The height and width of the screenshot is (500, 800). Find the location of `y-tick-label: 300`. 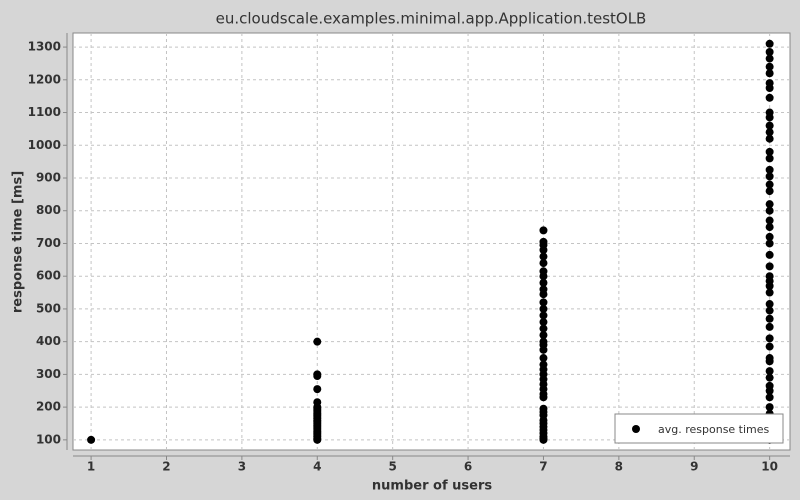

y-tick-label: 300 is located at coordinates (48, 374).